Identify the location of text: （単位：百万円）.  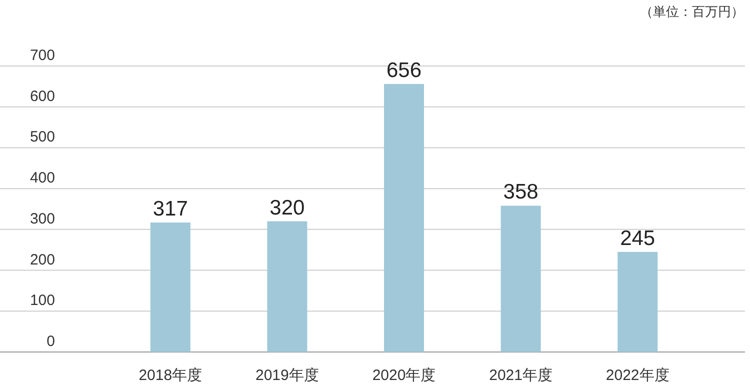
(692, 11).